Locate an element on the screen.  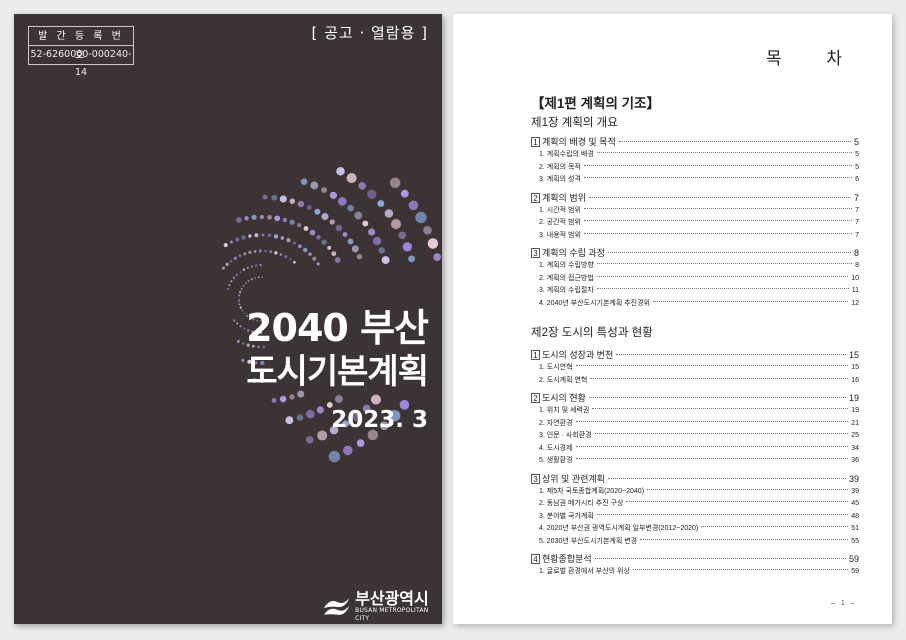
toc-item-label: 4. 2040년 부산도시기본계획 추진경위 is located at coordinates (594, 303).